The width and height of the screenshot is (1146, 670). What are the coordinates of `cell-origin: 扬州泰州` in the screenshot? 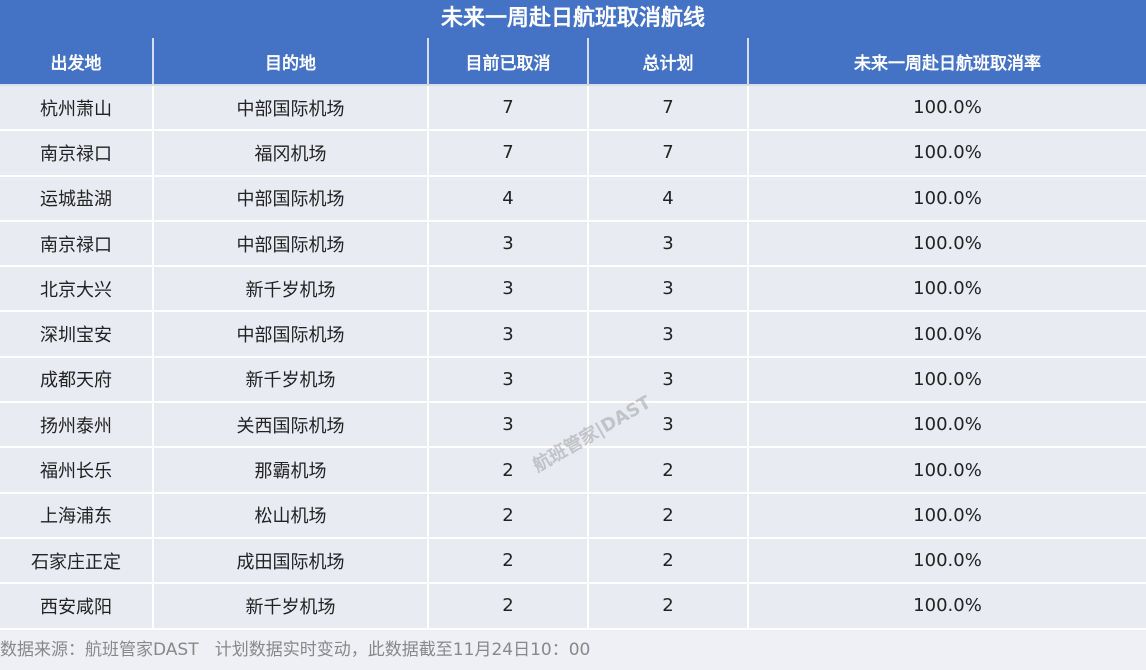 It's located at (77, 425).